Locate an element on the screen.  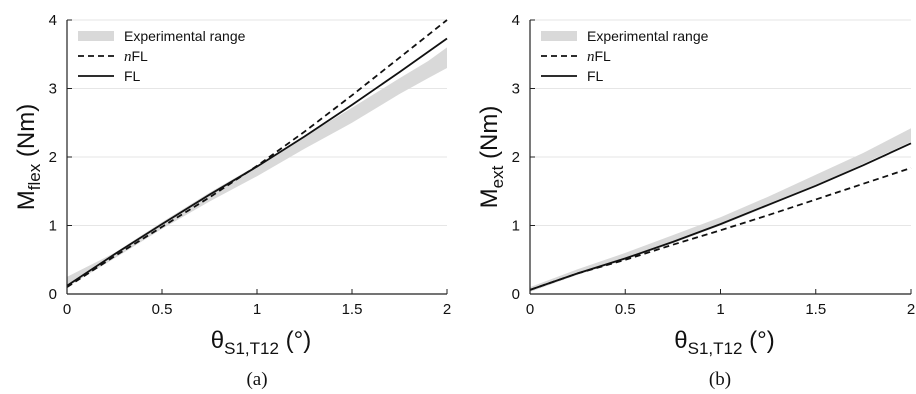
panel-caption: (b) is located at coordinates (720, 379).